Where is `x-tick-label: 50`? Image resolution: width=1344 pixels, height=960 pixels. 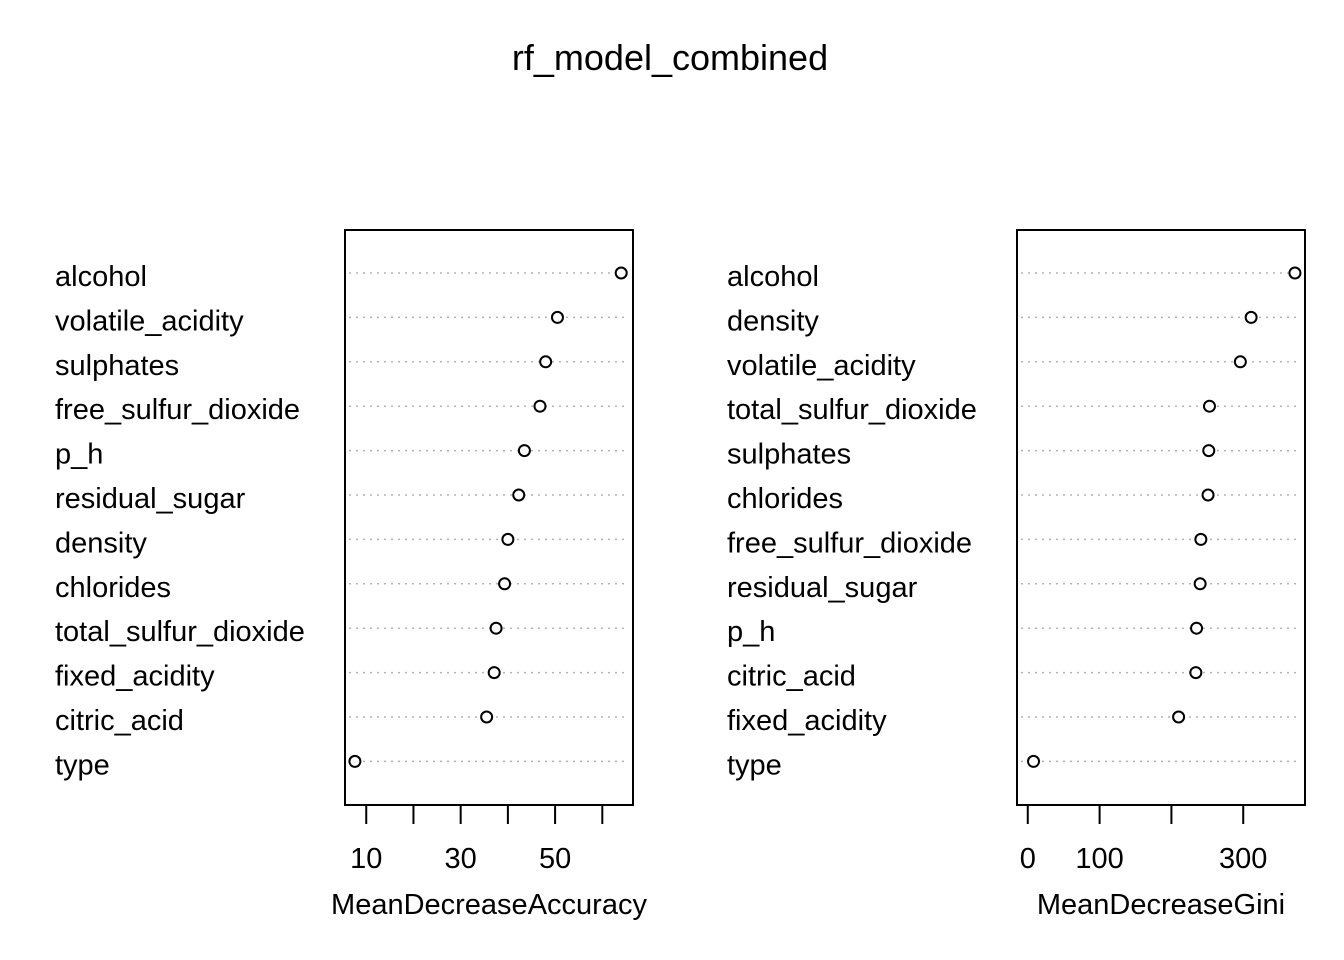
x-tick-label: 50 is located at coordinates (555, 859).